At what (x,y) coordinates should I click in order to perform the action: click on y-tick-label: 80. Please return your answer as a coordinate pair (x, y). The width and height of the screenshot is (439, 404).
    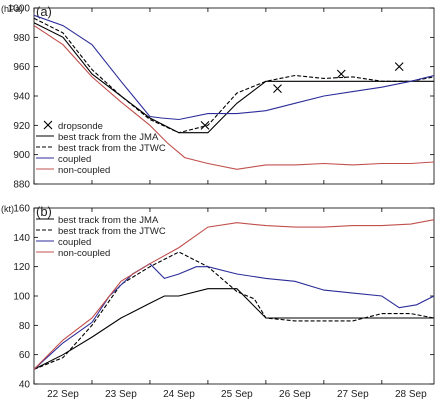
    Looking at the image, I should click on (25, 326).